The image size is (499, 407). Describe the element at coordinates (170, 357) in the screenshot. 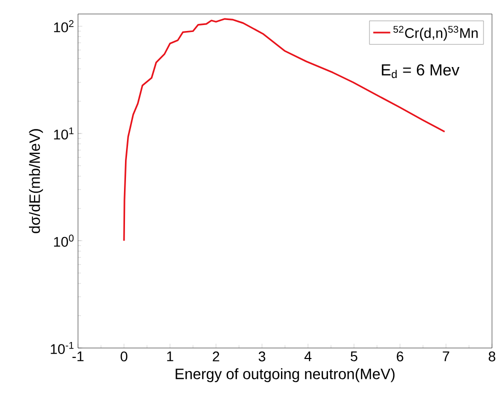

I see `x-tick-label: 1` at that location.